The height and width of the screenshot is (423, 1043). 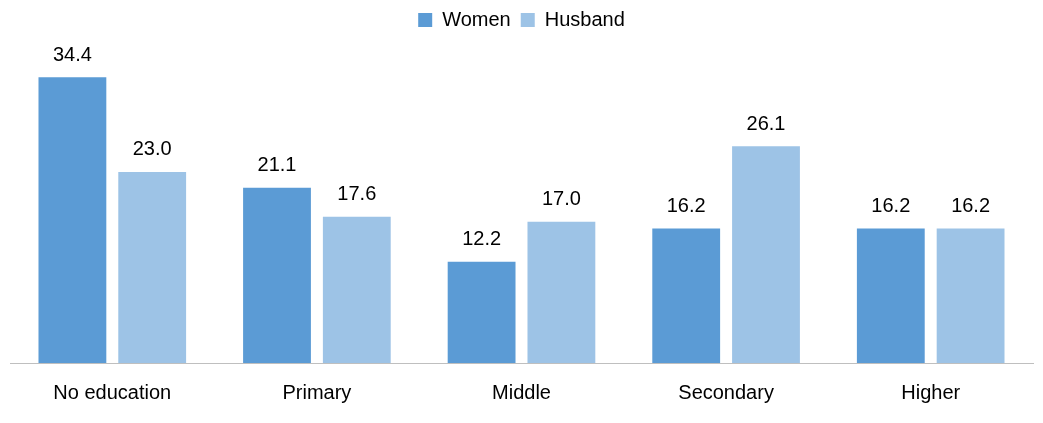 I want to click on data-label: 17.0, so click(x=561, y=198).